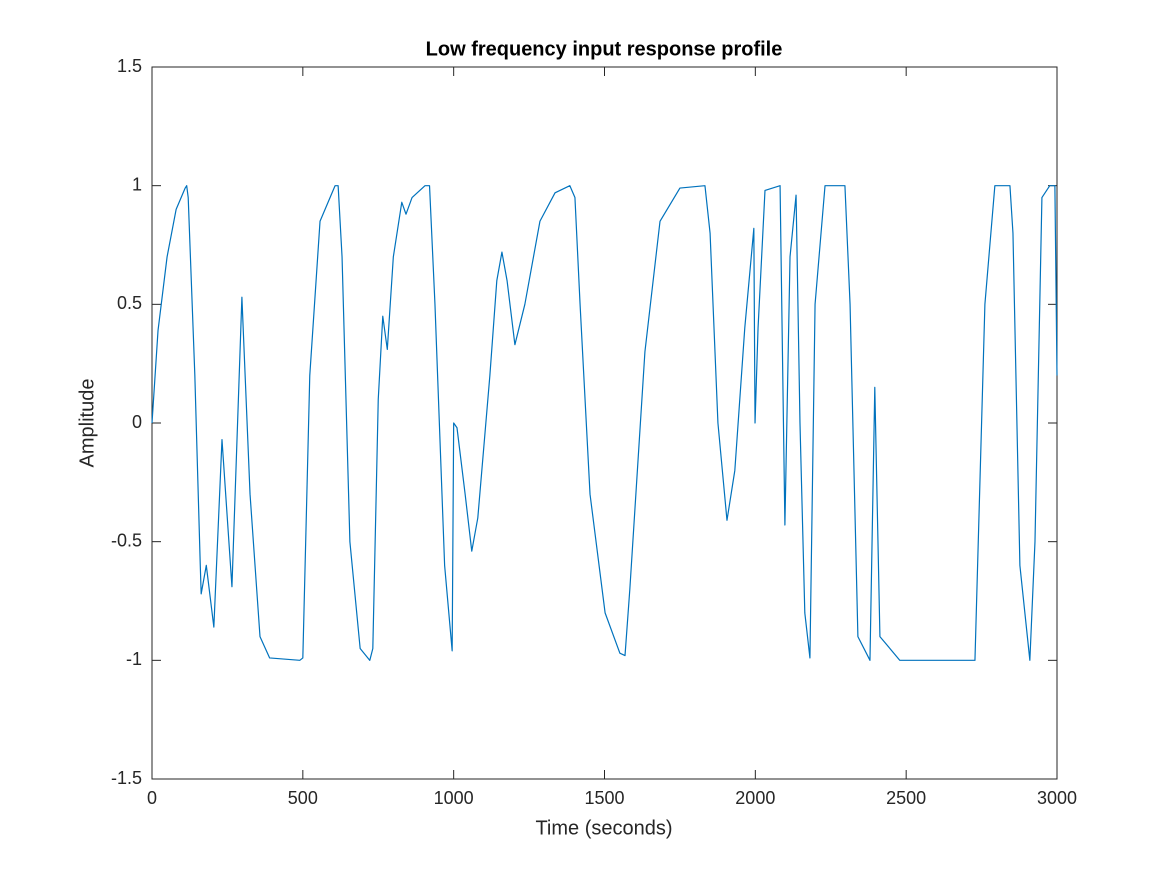  What do you see at coordinates (906, 798) in the screenshot?
I see `x-tick-label: 2500` at bounding box center [906, 798].